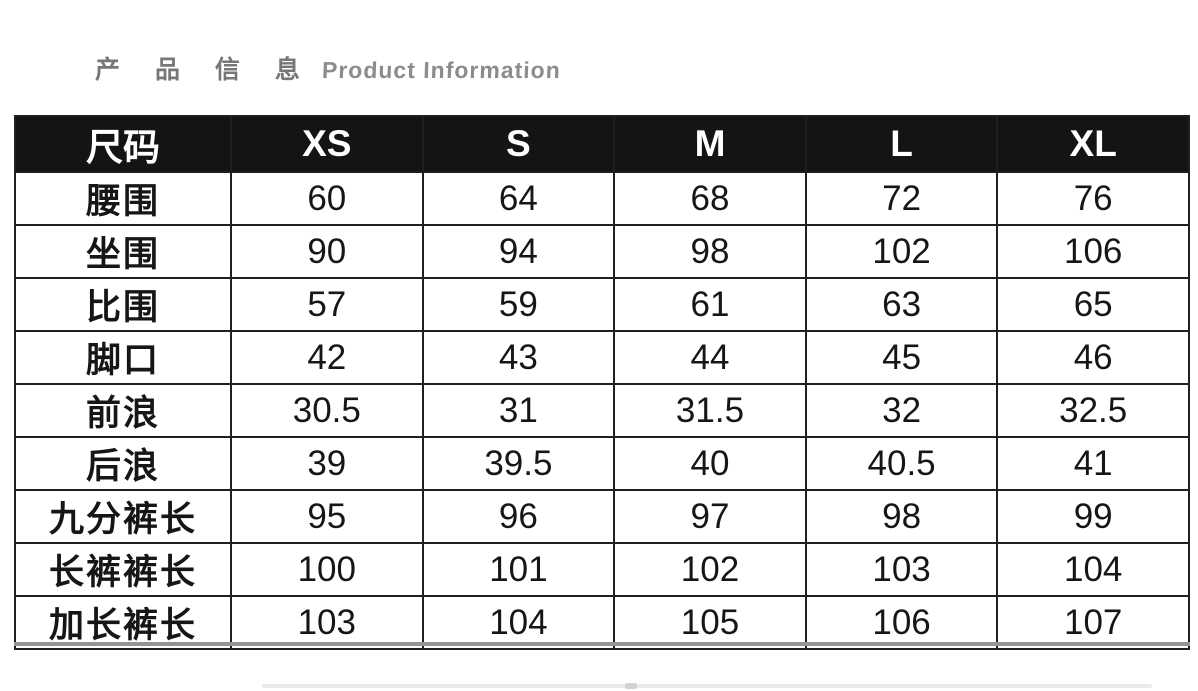  I want to click on table-row: 坐围 90 94 98 102 106, so click(602, 251).